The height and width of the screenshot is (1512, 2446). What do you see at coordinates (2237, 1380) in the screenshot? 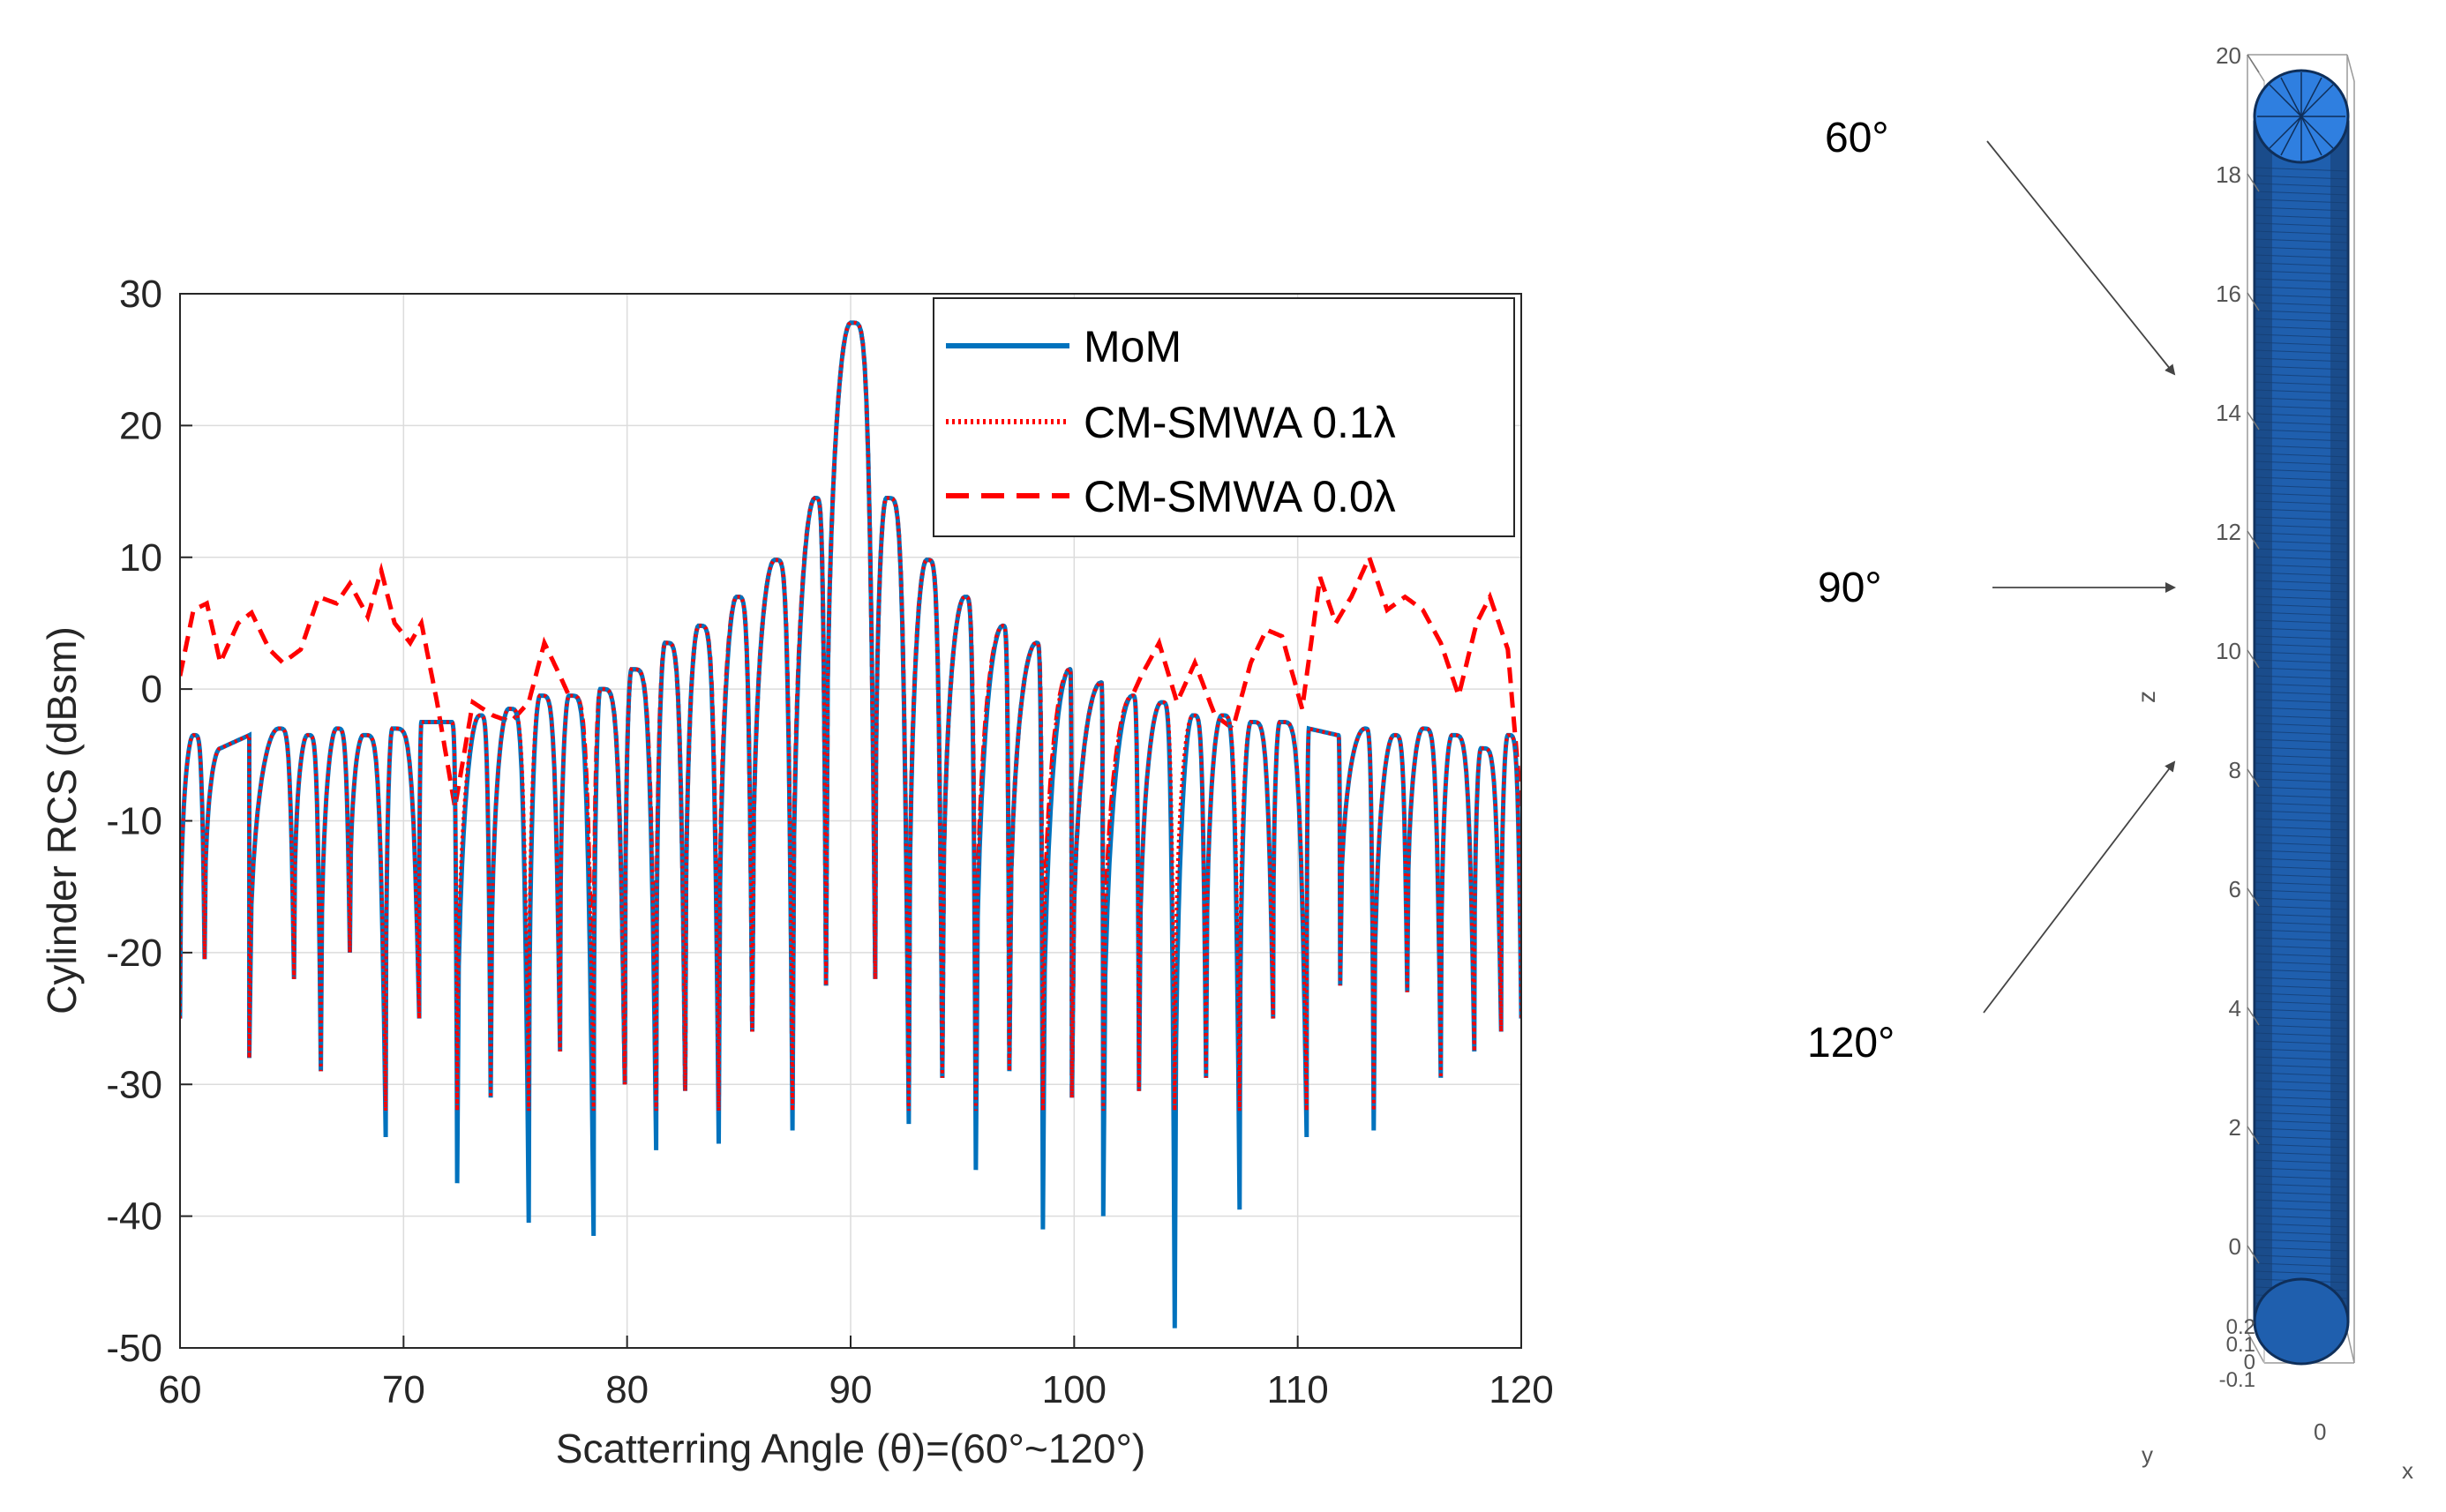
I see `xy-tick-label: -0.1` at bounding box center [2237, 1380].